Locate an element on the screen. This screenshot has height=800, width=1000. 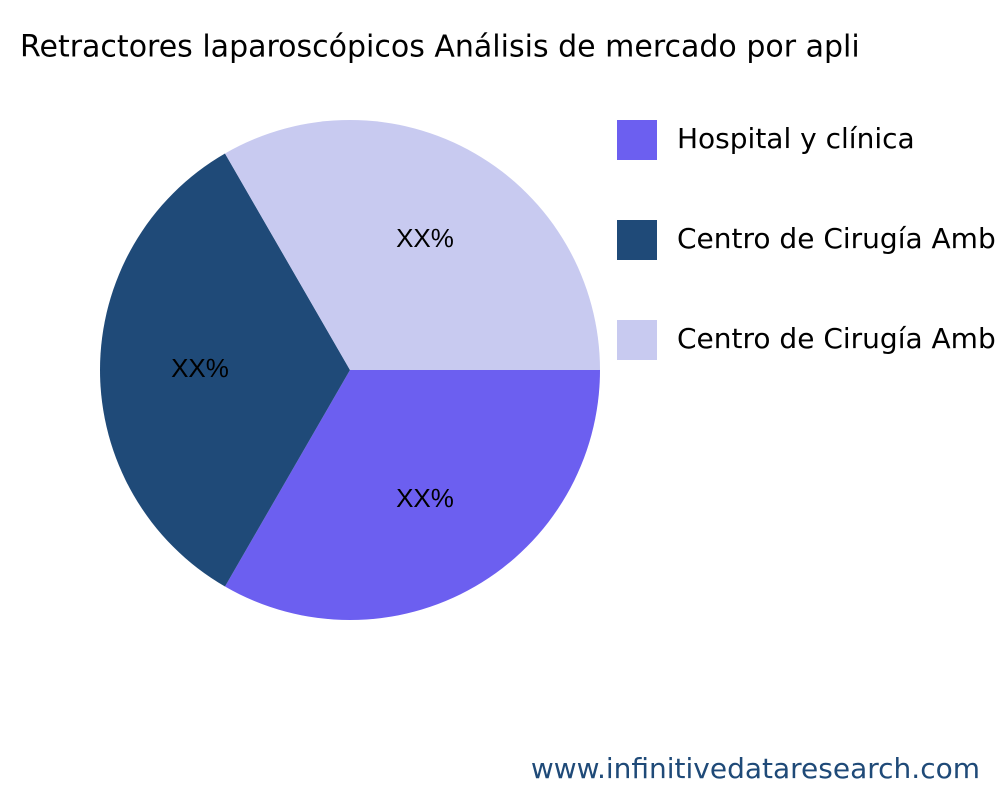
legend-label: Hospital y clínica is located at coordinates (796, 138).